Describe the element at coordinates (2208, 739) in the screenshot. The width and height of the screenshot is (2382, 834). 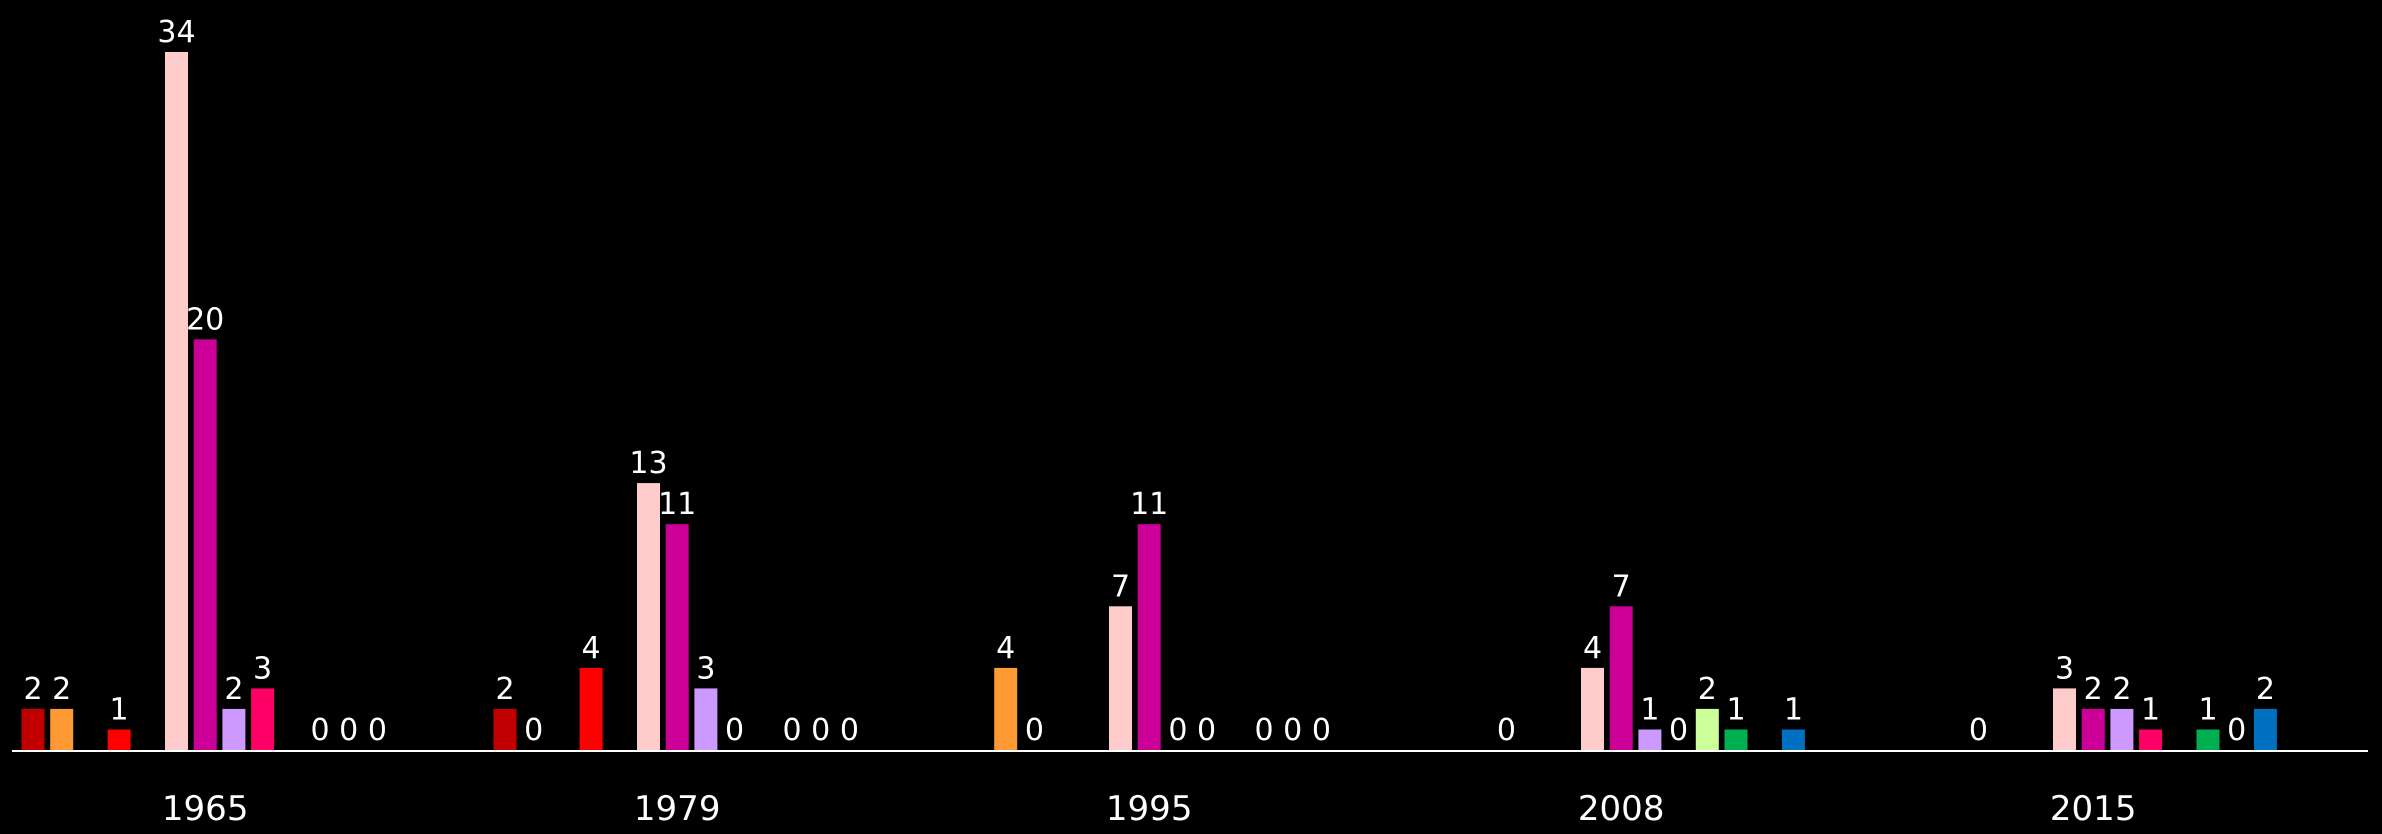
I see `bar-2015-s10` at that location.